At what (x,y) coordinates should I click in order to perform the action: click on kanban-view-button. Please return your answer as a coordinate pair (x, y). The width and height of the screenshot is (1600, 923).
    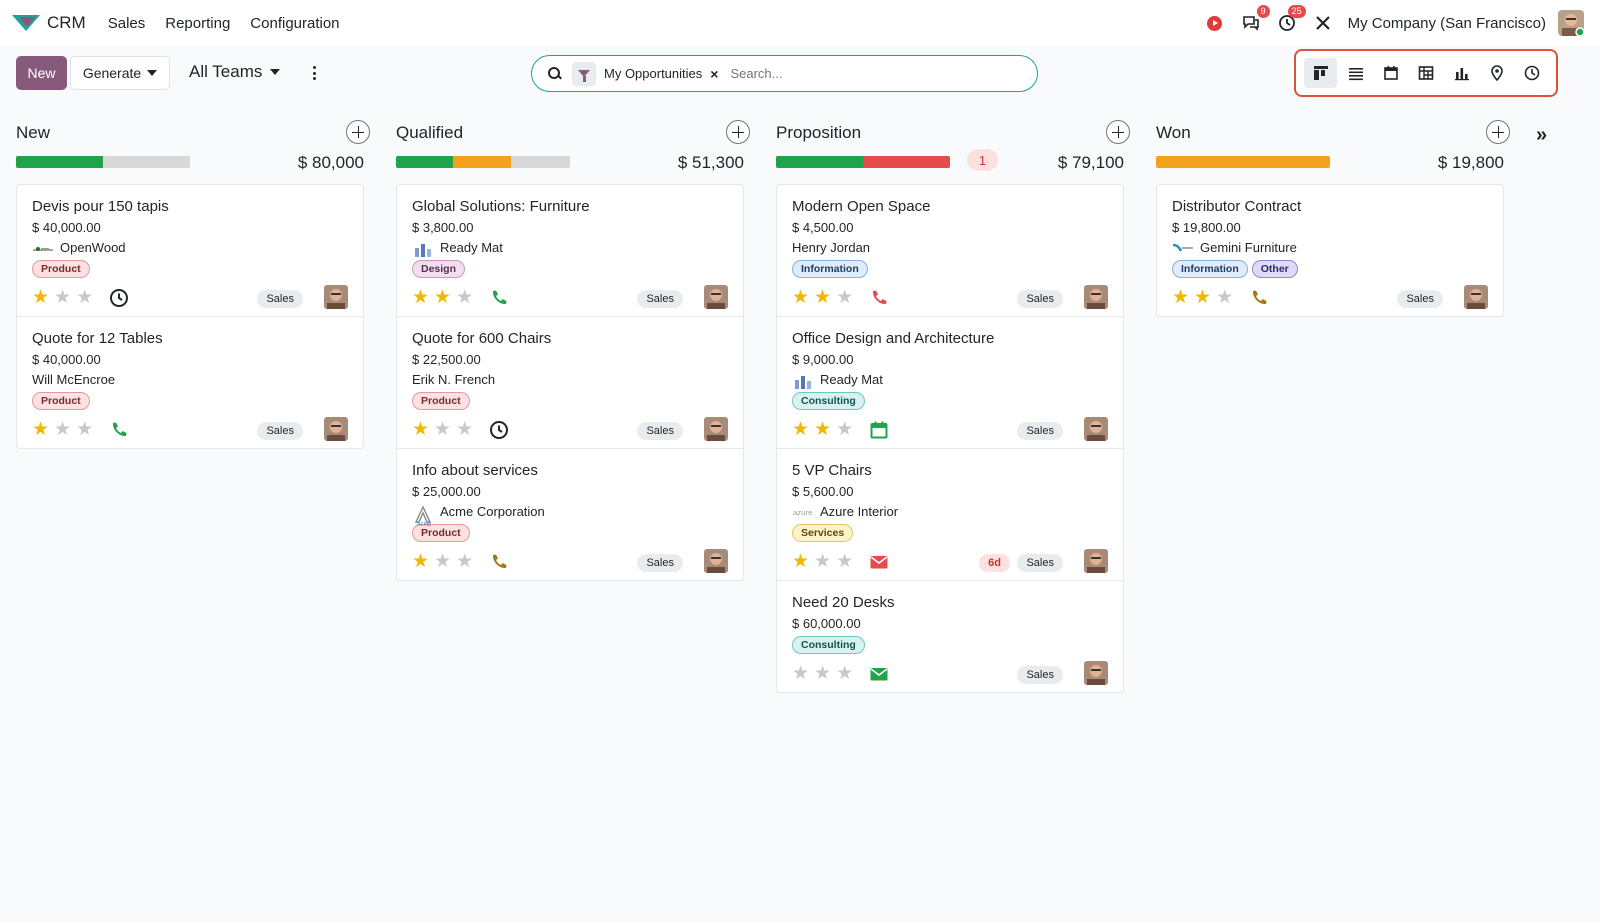
    Looking at the image, I should click on (1320, 73).